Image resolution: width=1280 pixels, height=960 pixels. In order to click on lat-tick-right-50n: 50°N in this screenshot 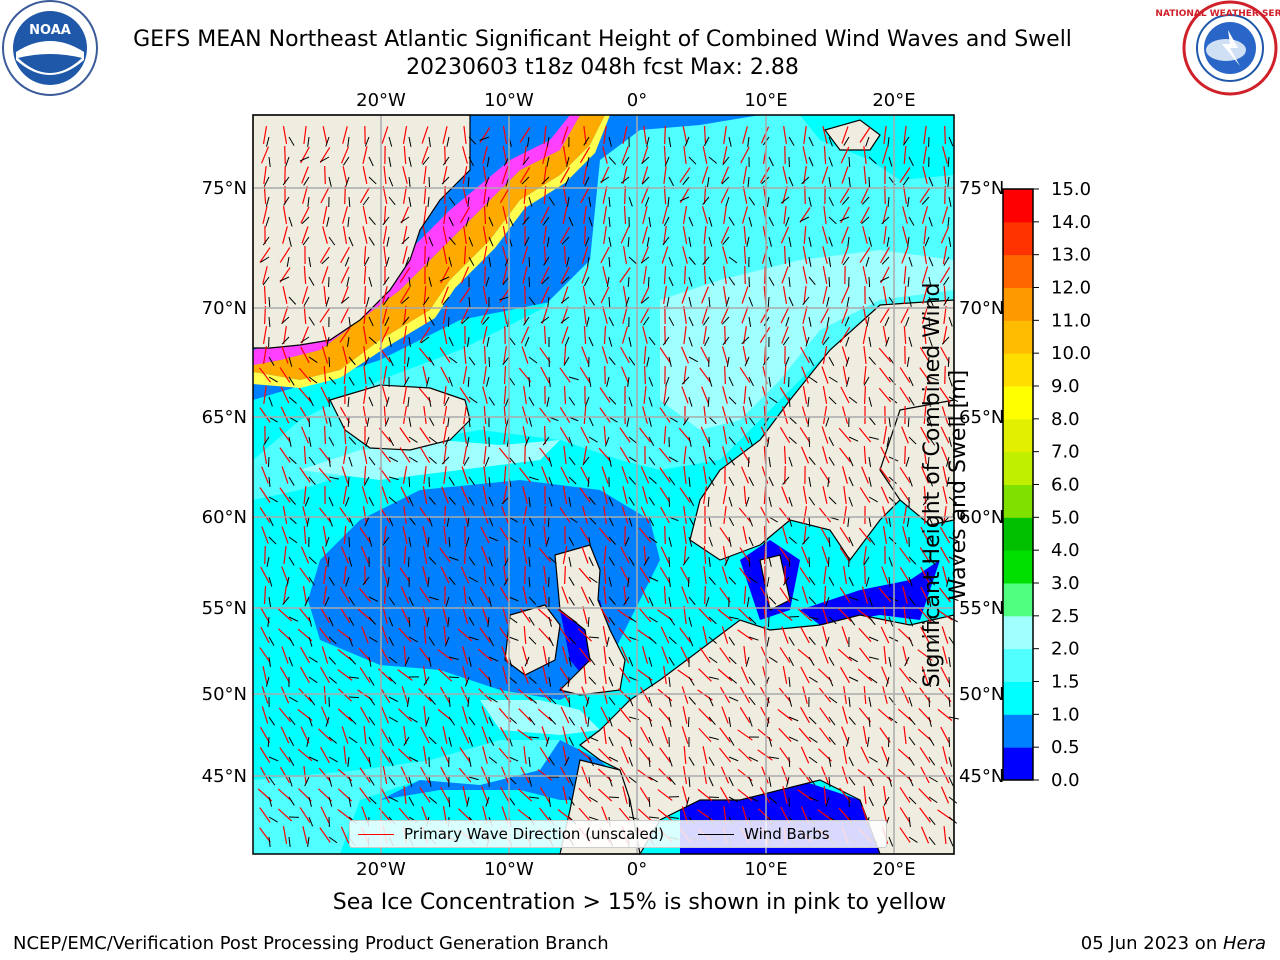, I will do `click(981, 694)`.